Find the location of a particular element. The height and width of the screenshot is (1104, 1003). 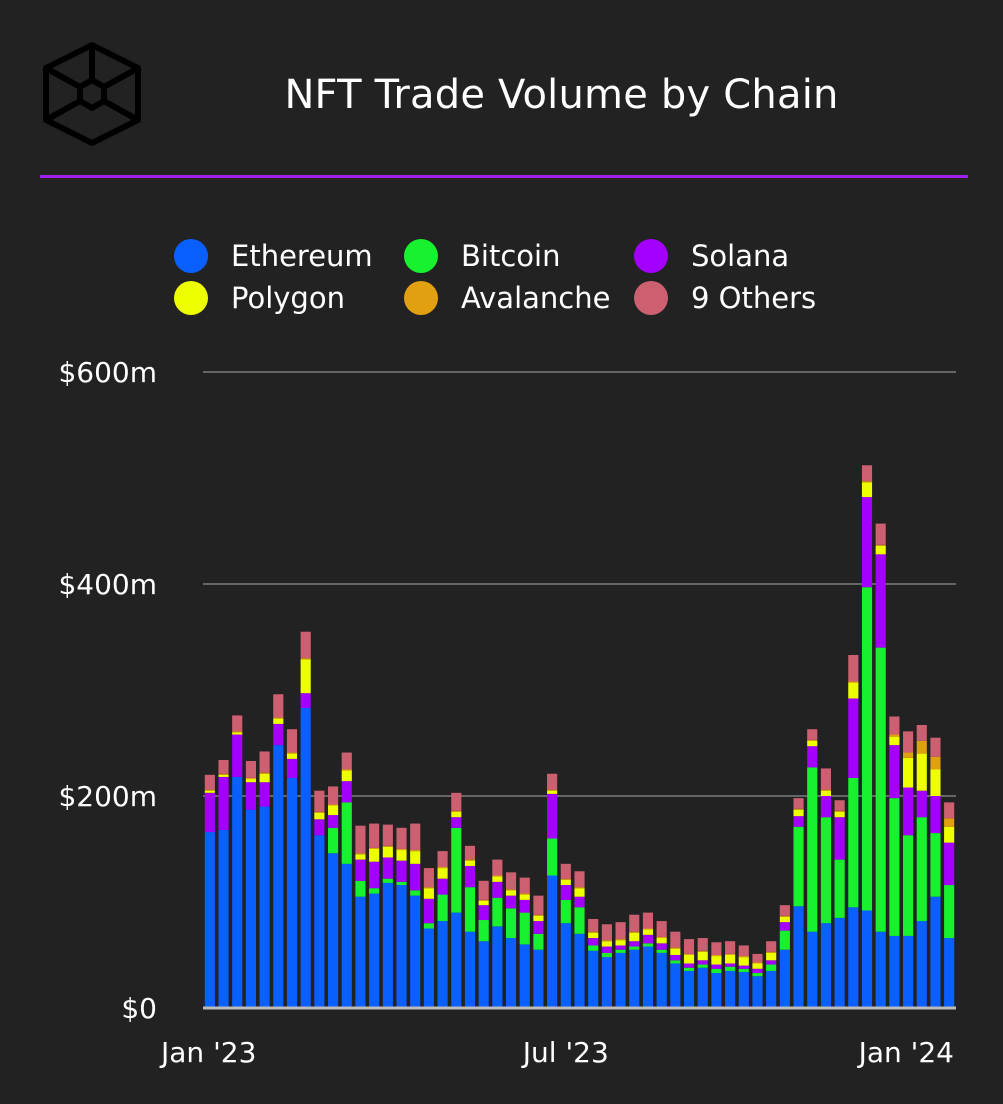

chart-title: NFT Trade Volume by Chain is located at coordinates (561, 95).